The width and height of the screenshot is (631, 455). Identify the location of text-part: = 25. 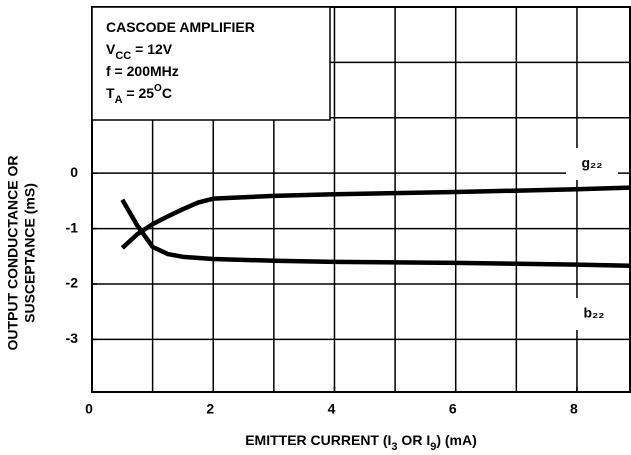
(139, 93).